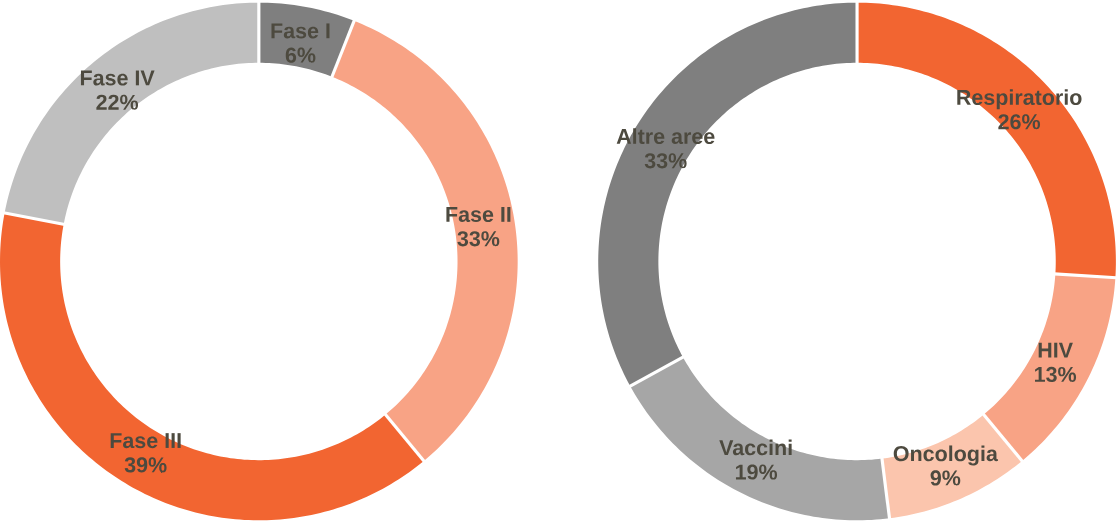  I want to click on slice-label: Oncologia, so click(946, 455).